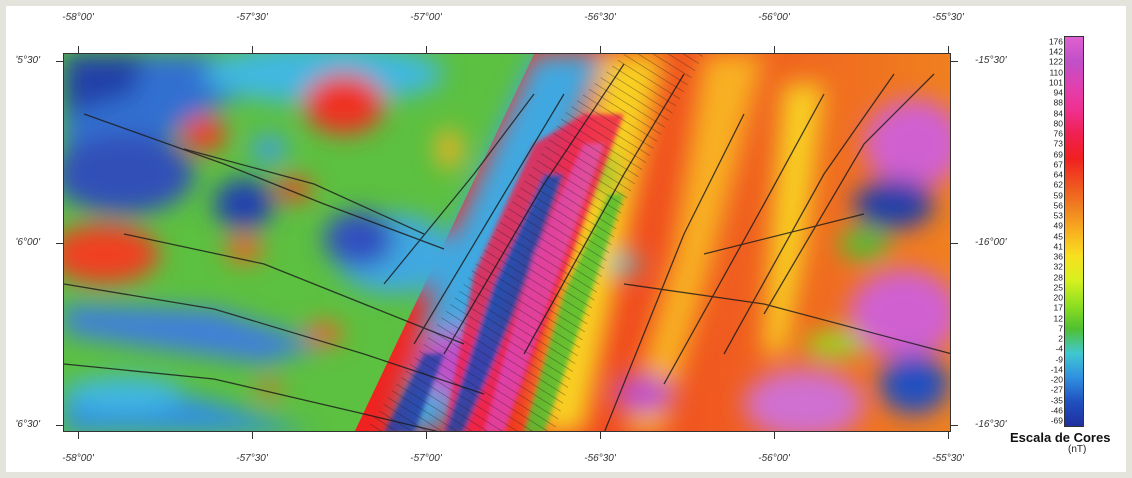 The width and height of the screenshot is (1132, 478). Describe the element at coordinates (252, 458) in the screenshot. I see `lon-tick-bottom: -57°30'` at that location.